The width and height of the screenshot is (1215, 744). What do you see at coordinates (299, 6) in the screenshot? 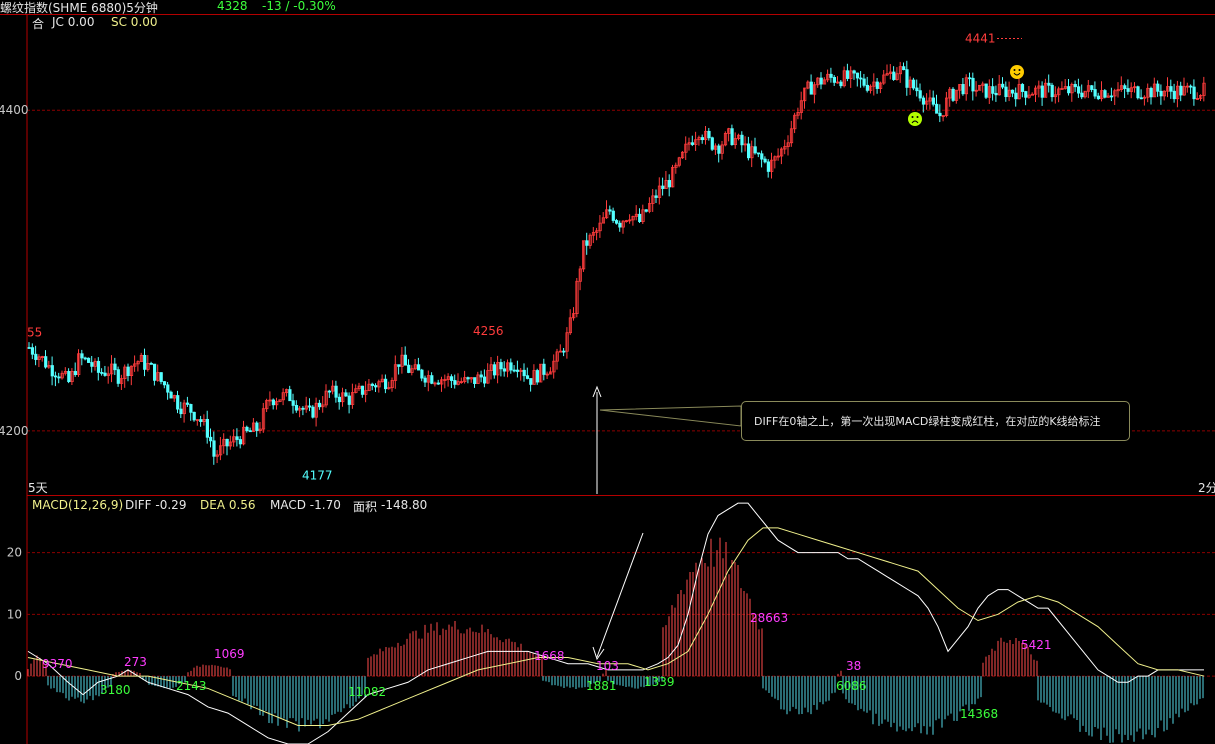
I see `price-change: -13 / -0.30%` at bounding box center [299, 6].